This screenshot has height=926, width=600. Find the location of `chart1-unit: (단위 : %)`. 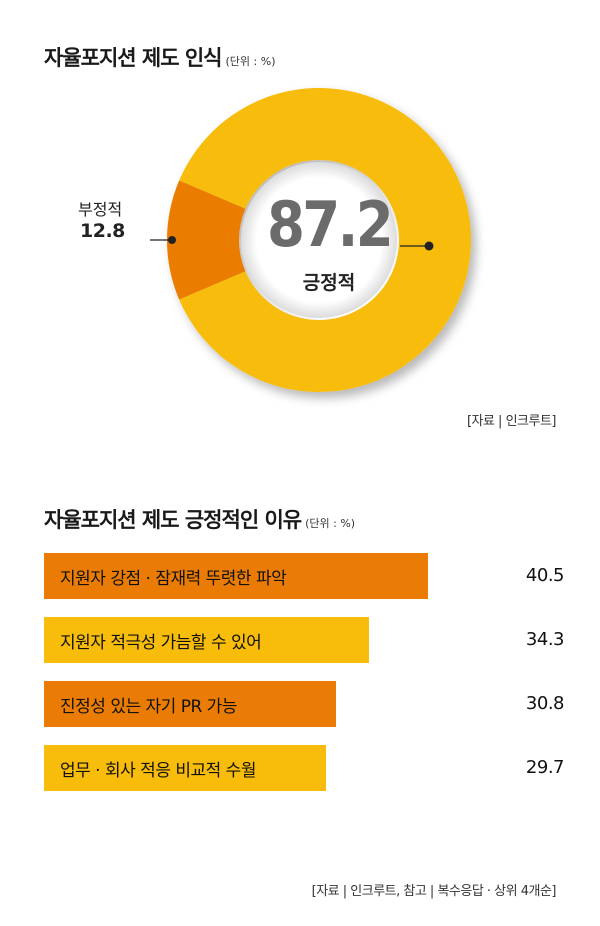

chart1-unit: (단위 : %) is located at coordinates (250, 61).